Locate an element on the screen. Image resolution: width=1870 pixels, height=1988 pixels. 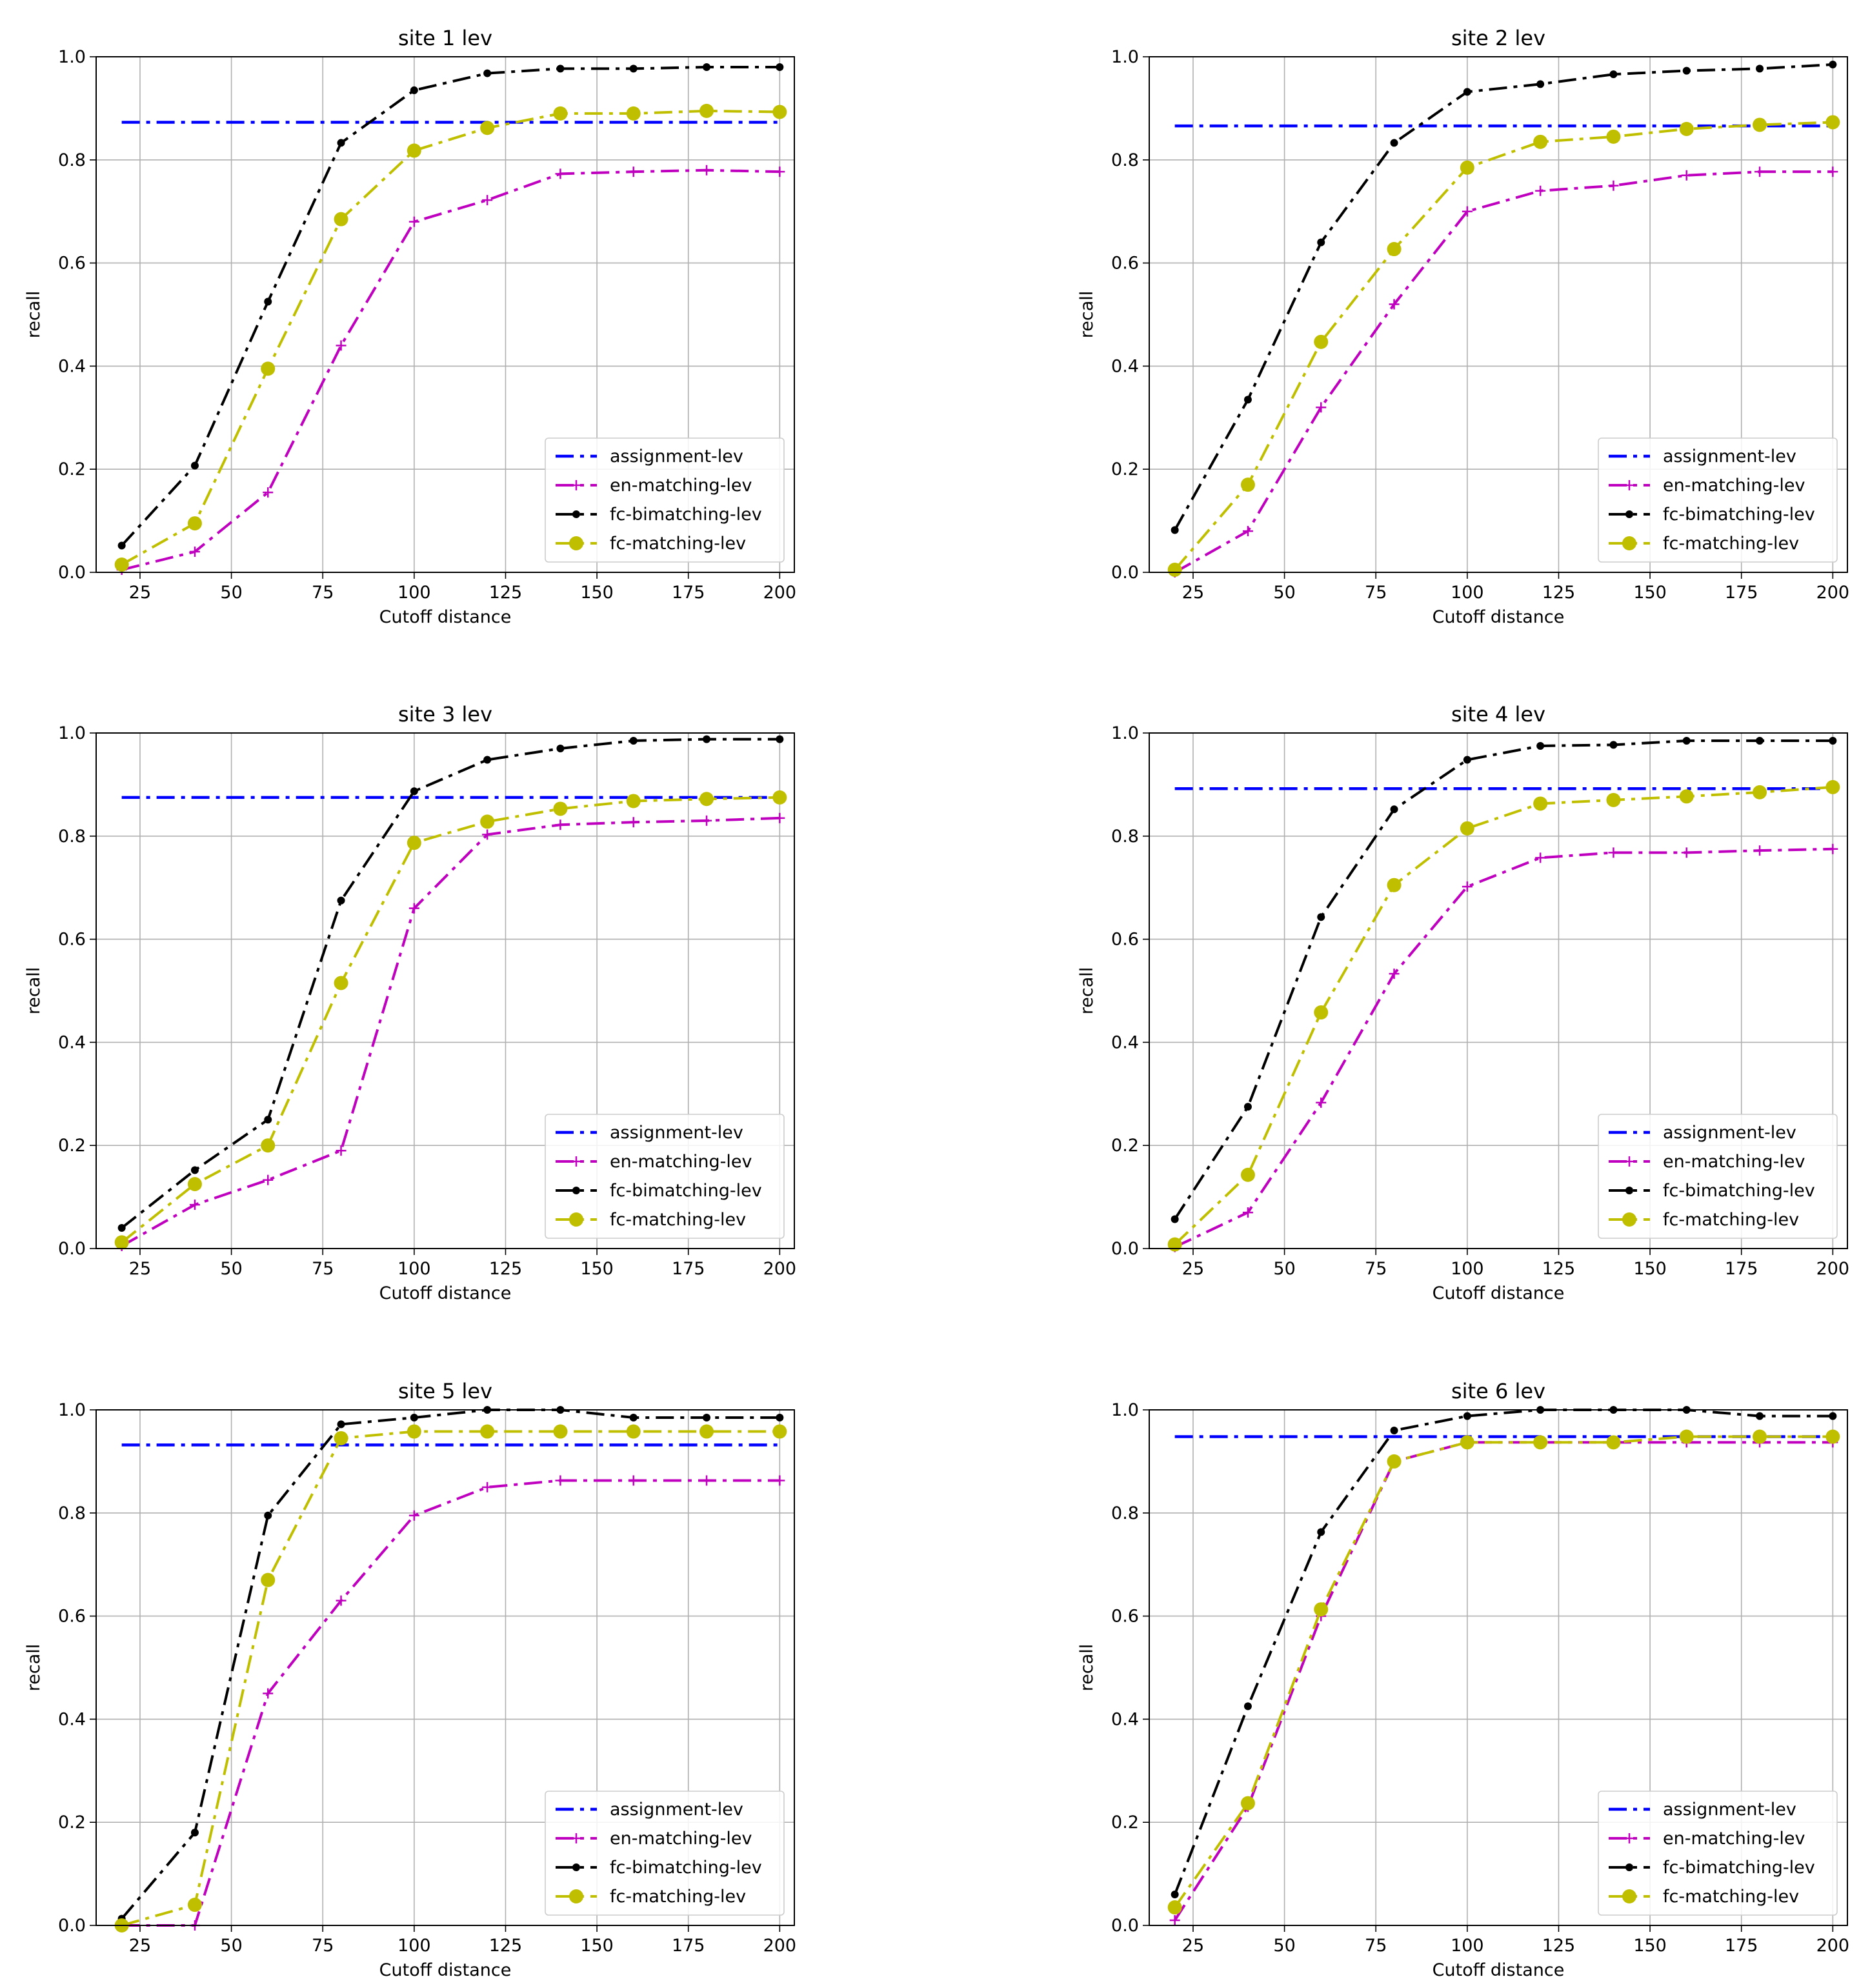
chart-title: site 5 lev is located at coordinates (445, 1391).